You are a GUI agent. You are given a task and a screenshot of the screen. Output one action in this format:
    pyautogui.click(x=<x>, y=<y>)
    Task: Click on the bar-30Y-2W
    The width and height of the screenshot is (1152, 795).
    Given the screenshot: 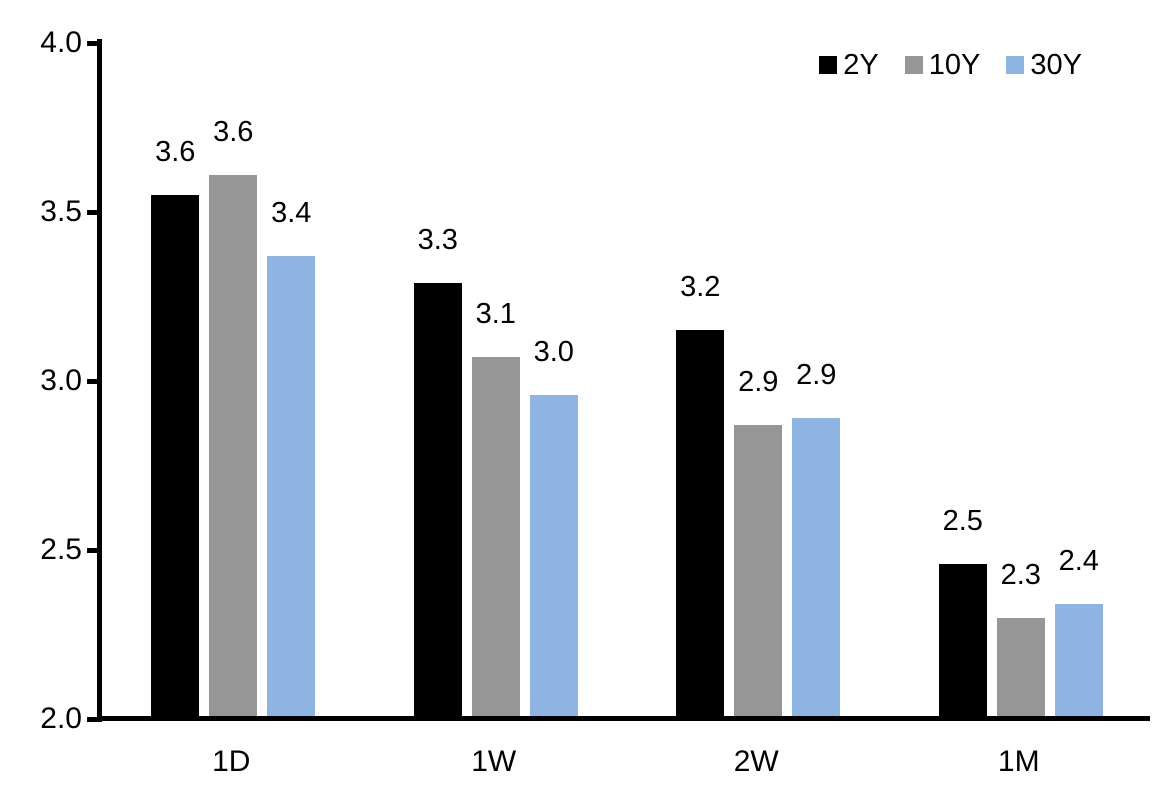 What is the action you would take?
    pyautogui.click(x=816, y=568)
    